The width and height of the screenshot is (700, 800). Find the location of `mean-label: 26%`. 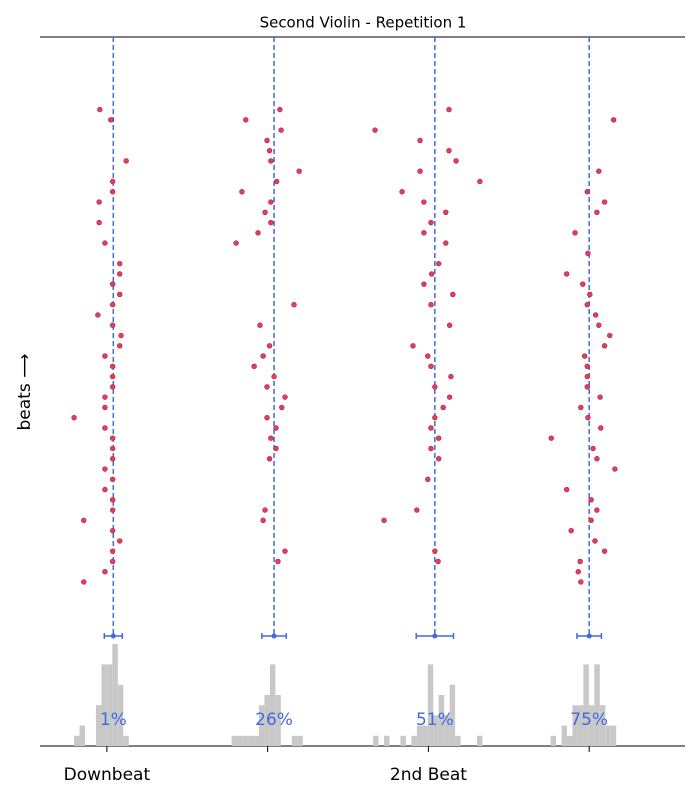

mean-label: 26% is located at coordinates (274, 720).